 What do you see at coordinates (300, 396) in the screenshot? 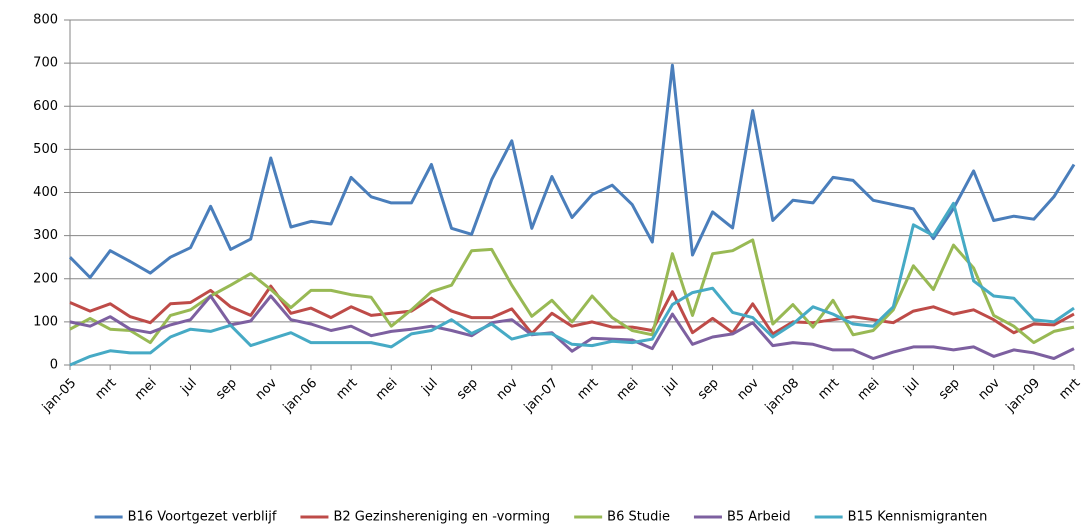
I see `x-tick-label: jan-06` at bounding box center [300, 396].